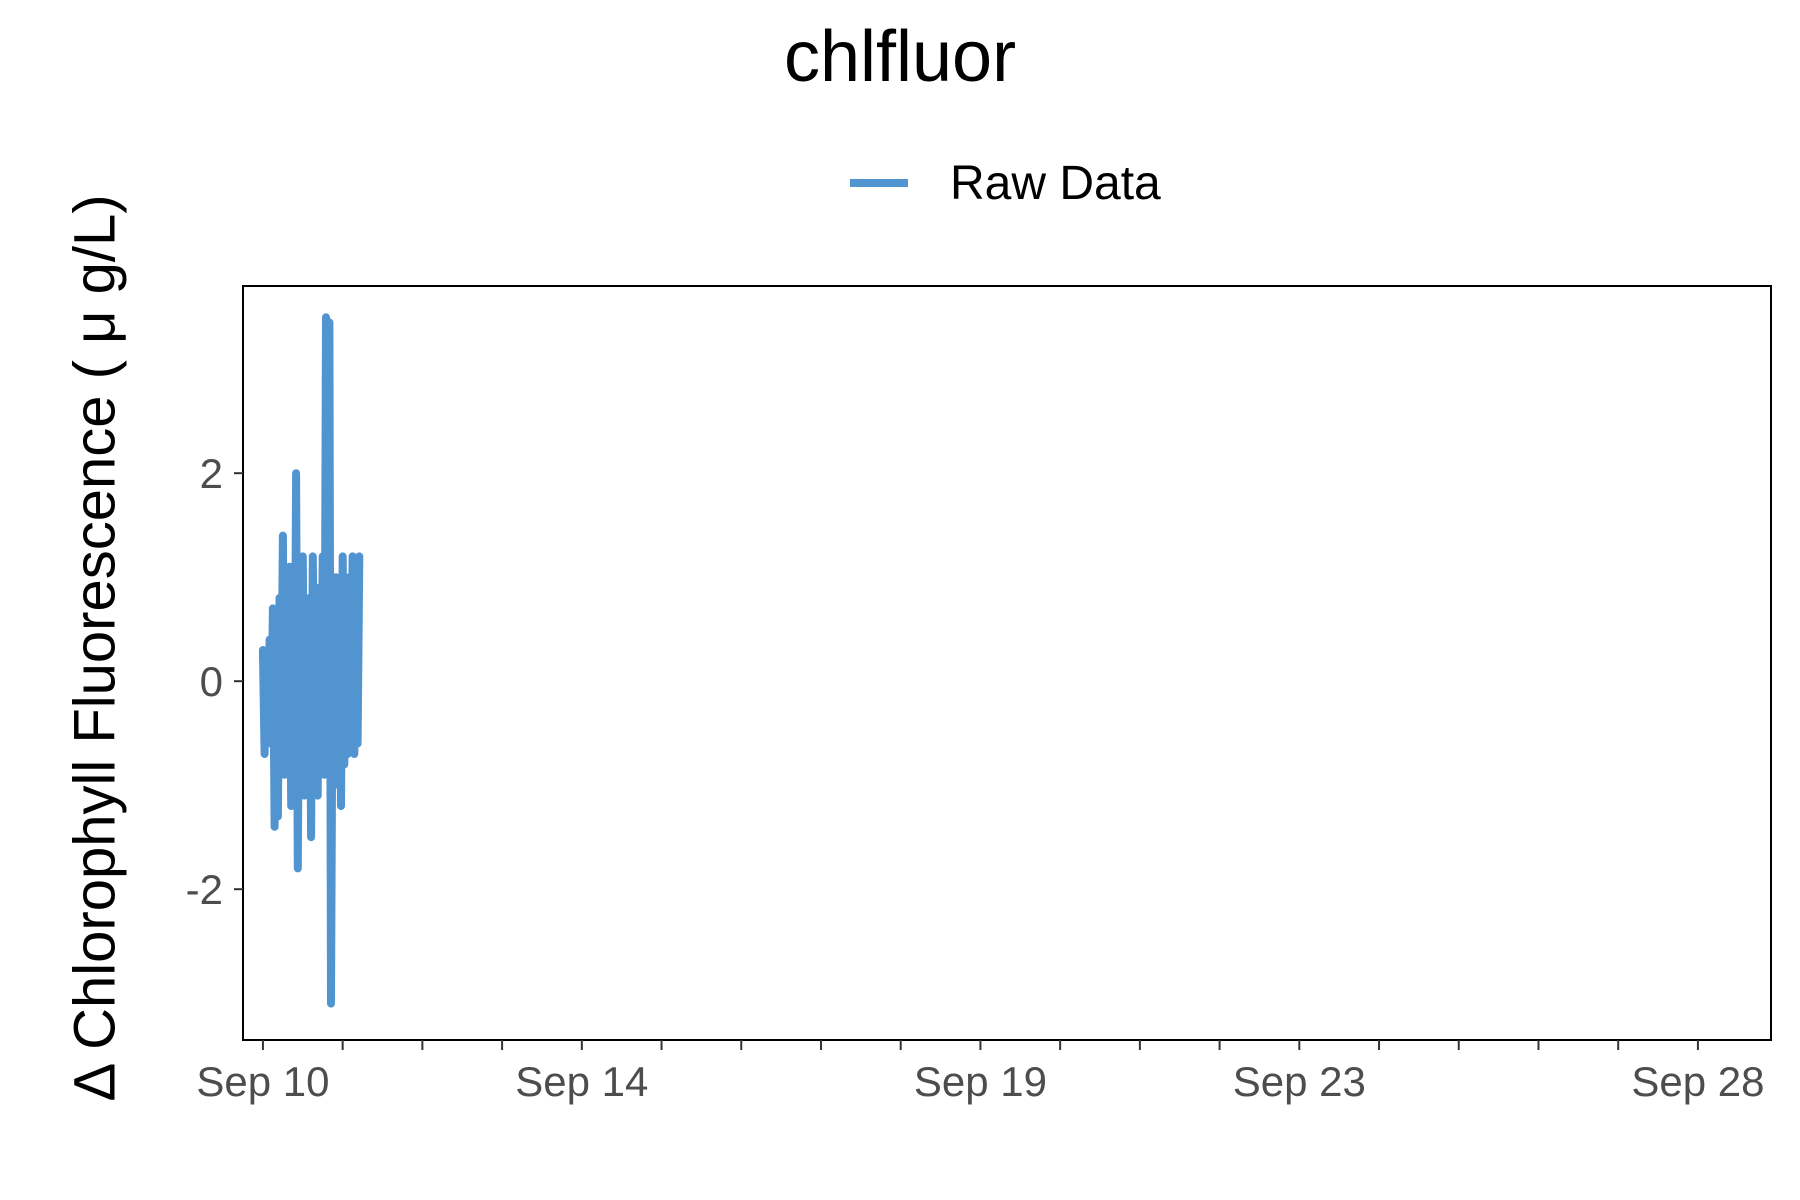  I want to click on y-tick-label: 2, so click(211, 473).